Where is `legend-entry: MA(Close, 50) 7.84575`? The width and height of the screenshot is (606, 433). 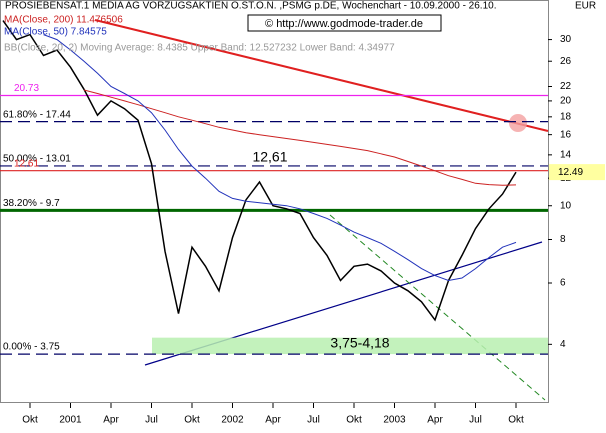
legend-entry: MA(Close, 50) 7.84575 is located at coordinates (55, 32).